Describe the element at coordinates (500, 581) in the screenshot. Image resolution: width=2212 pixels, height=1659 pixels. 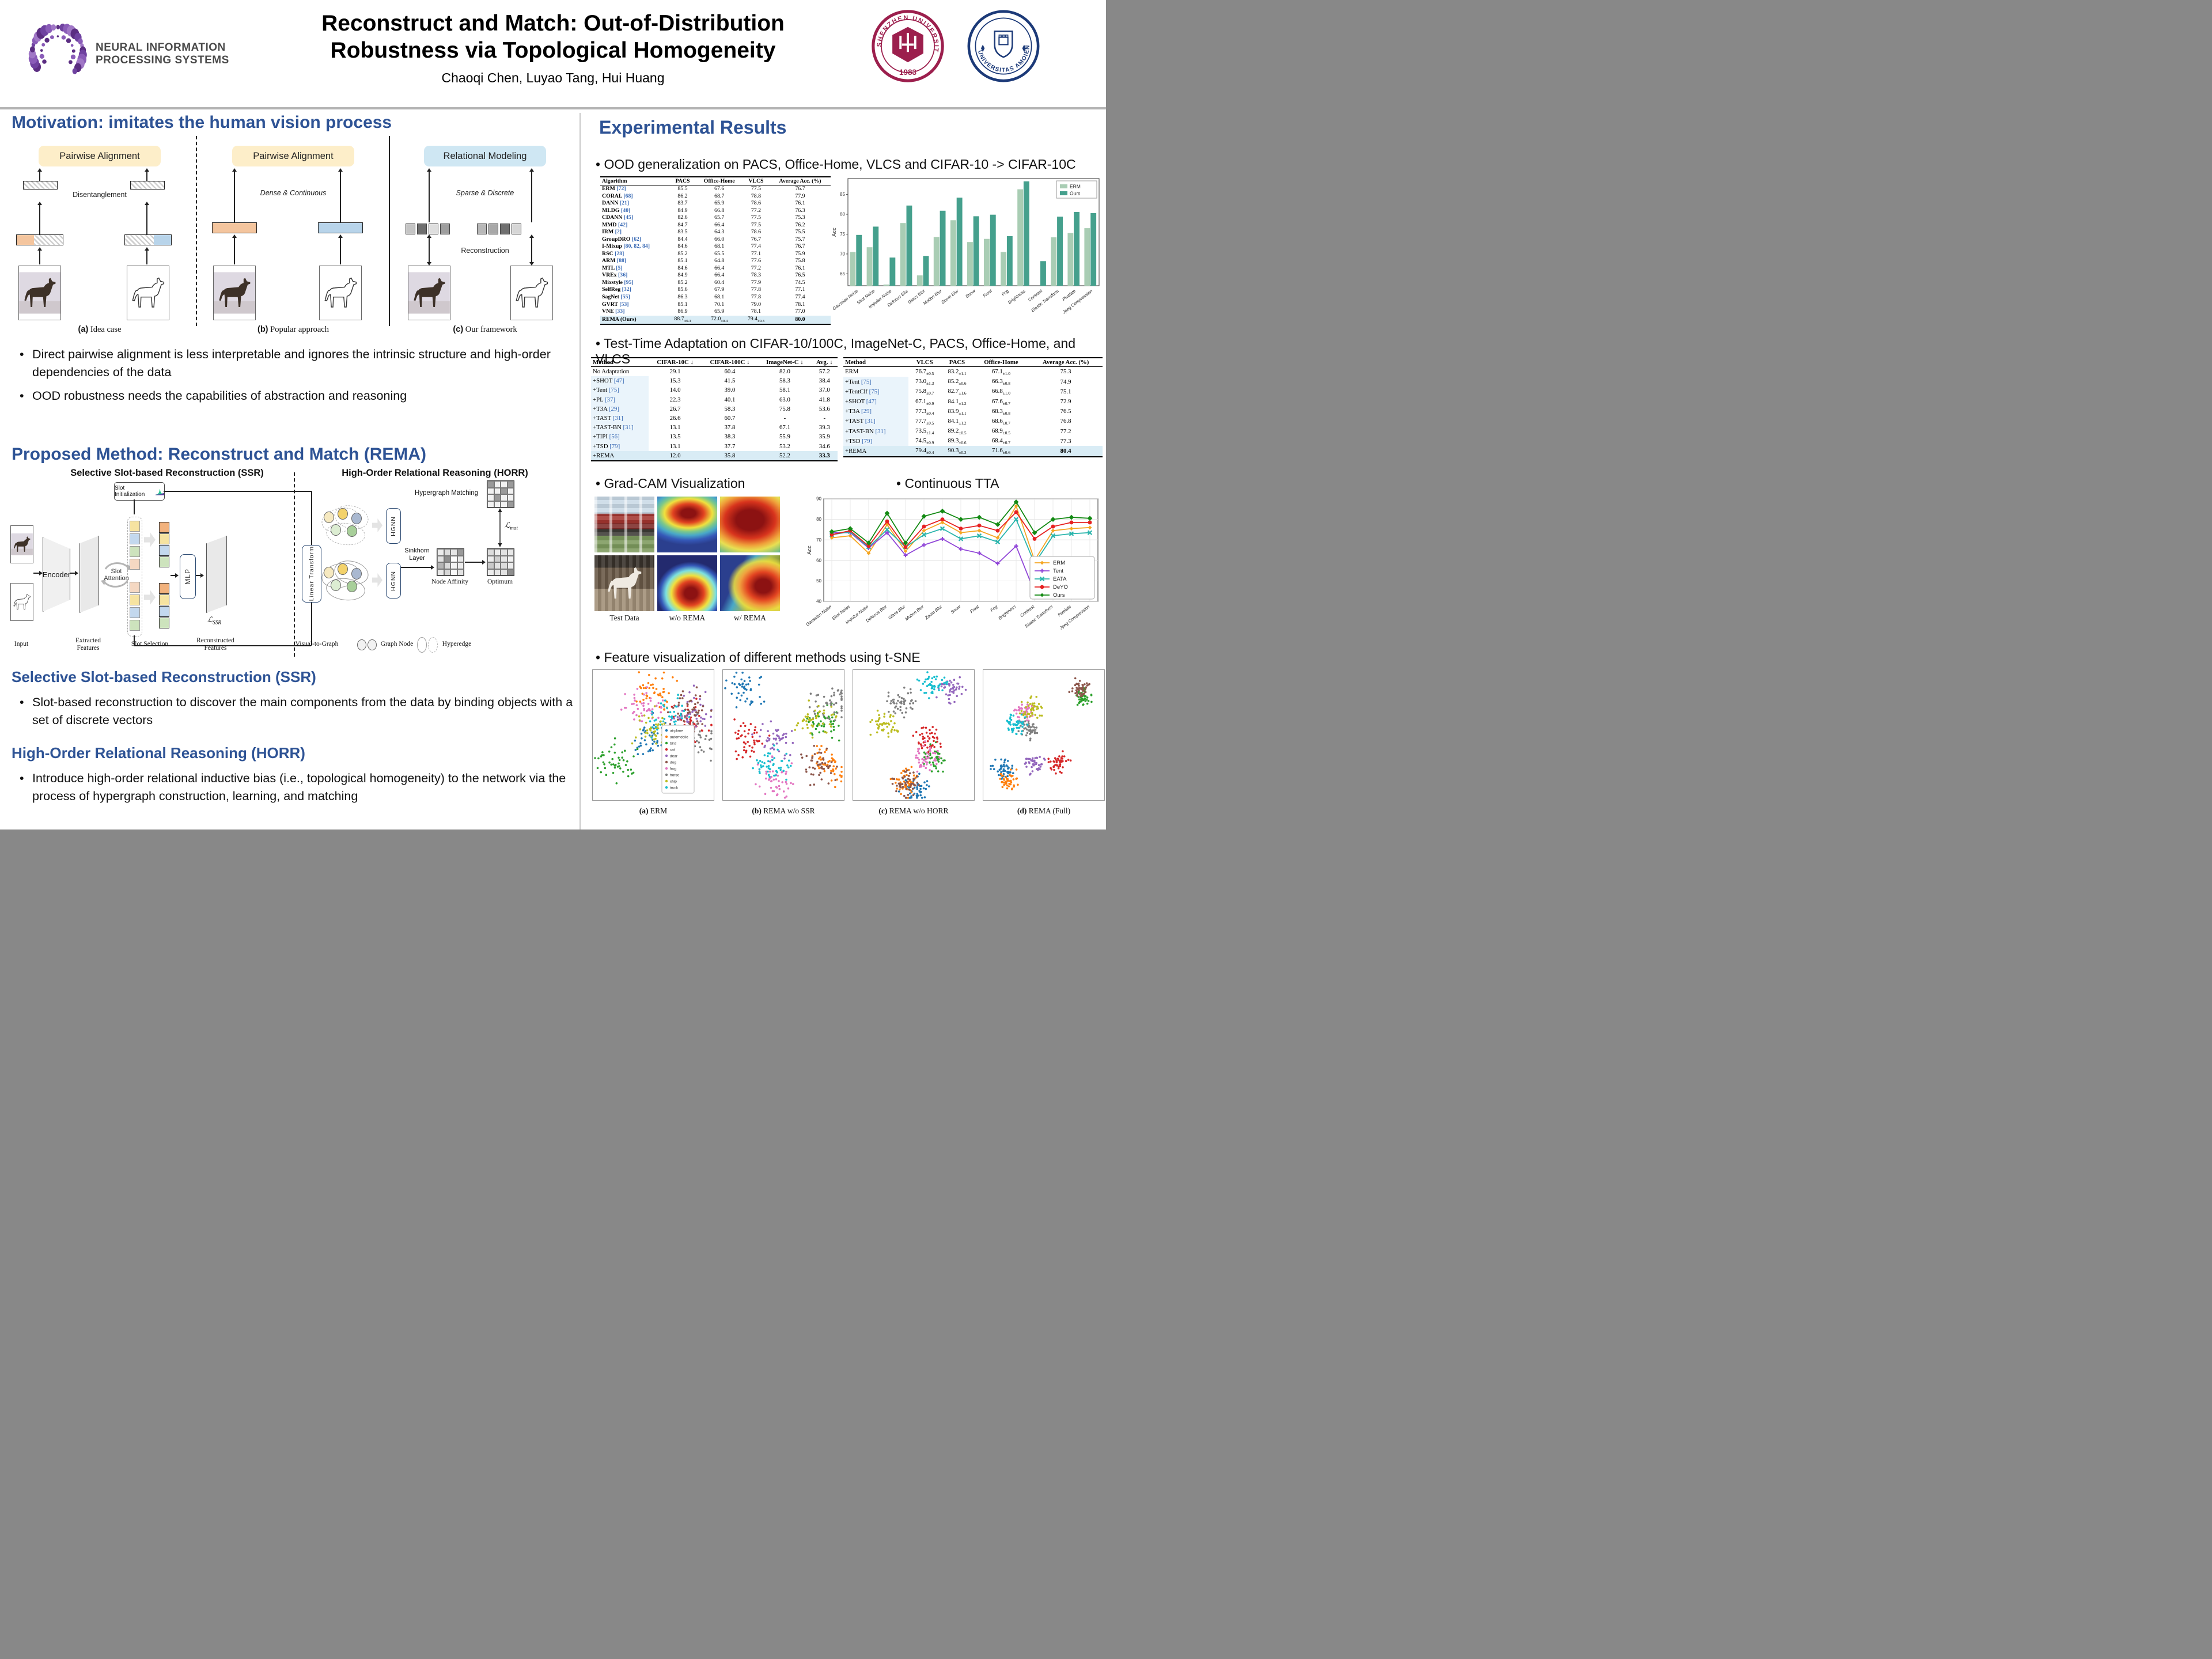
I see `optimum-label: Optimum` at that location.